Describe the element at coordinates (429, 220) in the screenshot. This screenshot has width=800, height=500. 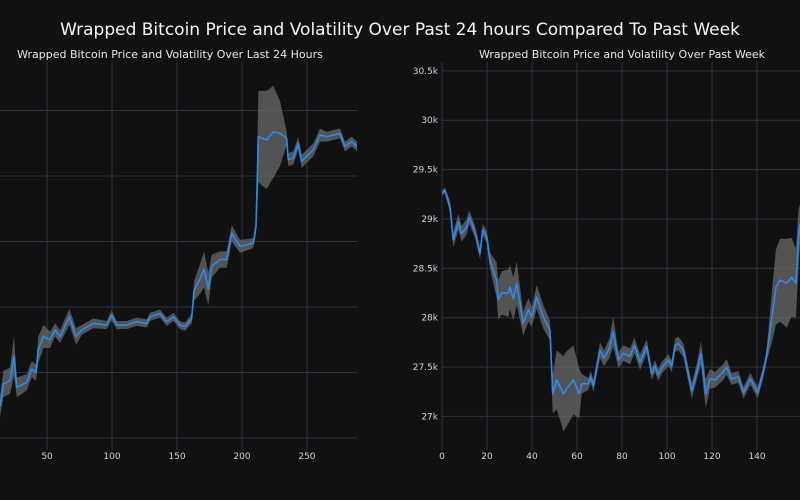
I see `y-tick-label: 29k` at that location.